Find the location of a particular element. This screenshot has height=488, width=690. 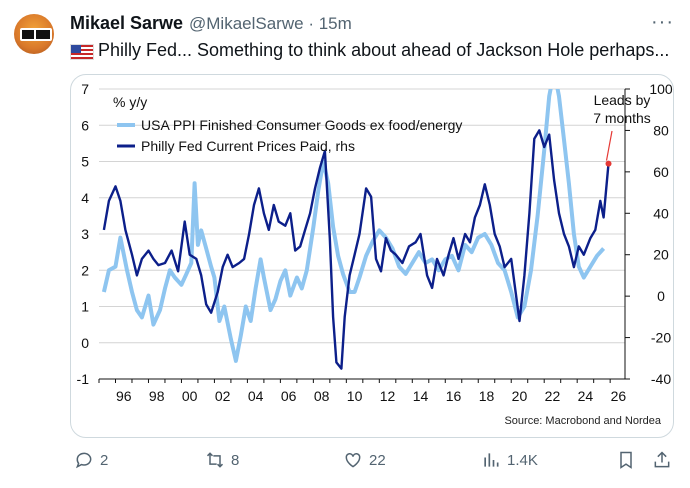

x-tick-label: 04 is located at coordinates (256, 396).